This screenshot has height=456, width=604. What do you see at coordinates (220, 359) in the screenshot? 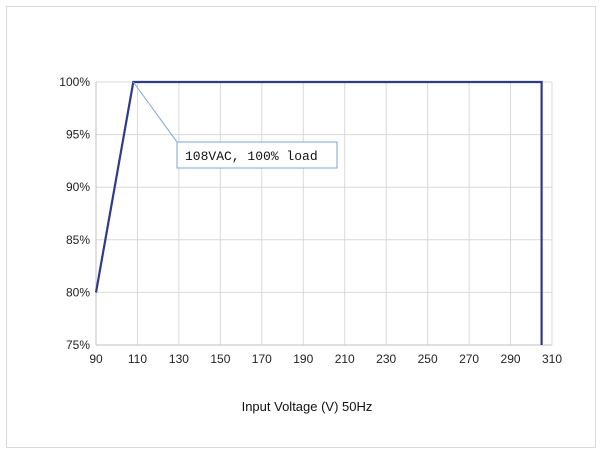
I see `x-tick-label: 150` at bounding box center [220, 359].